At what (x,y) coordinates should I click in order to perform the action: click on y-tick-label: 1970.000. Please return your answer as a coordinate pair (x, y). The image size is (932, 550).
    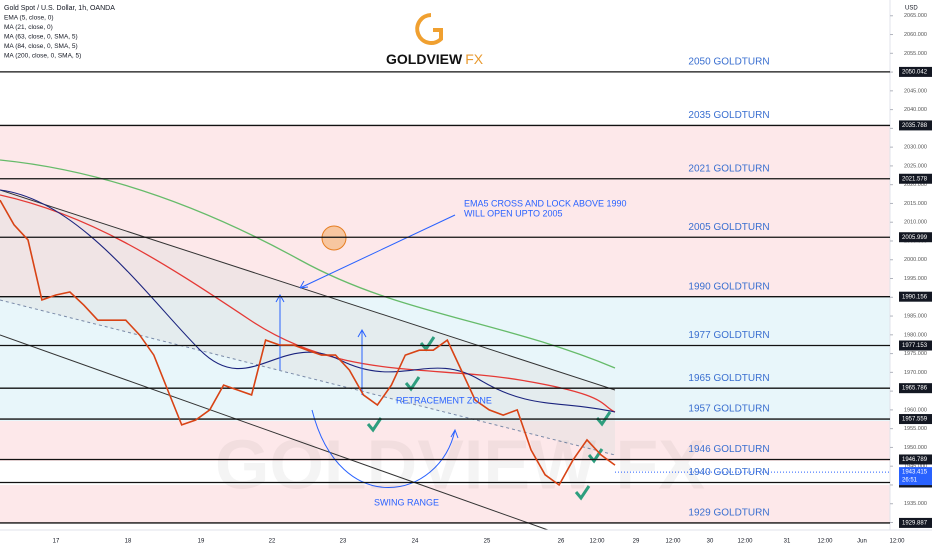
    Looking at the image, I should click on (915, 373).